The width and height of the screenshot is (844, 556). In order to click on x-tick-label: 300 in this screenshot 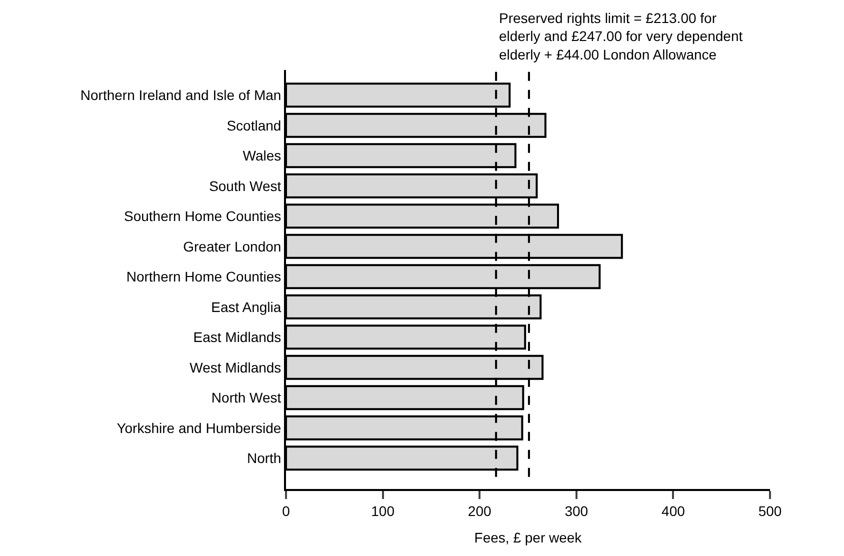, I will do `click(576, 510)`.